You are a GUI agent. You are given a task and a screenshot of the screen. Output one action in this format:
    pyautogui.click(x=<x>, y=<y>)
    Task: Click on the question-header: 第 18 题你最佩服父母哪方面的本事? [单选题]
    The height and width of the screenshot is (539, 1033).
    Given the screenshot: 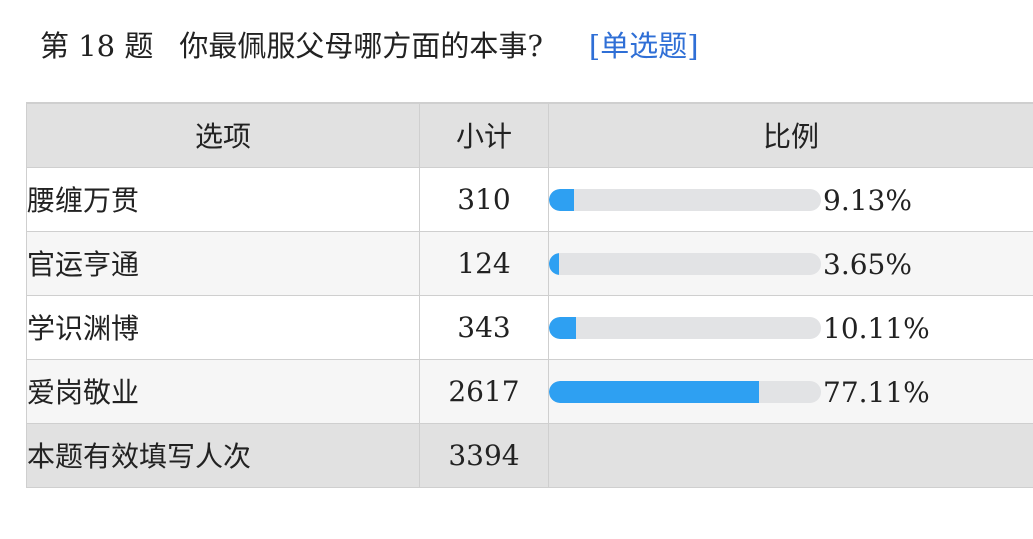 What is the action you would take?
    pyautogui.click(x=369, y=46)
    